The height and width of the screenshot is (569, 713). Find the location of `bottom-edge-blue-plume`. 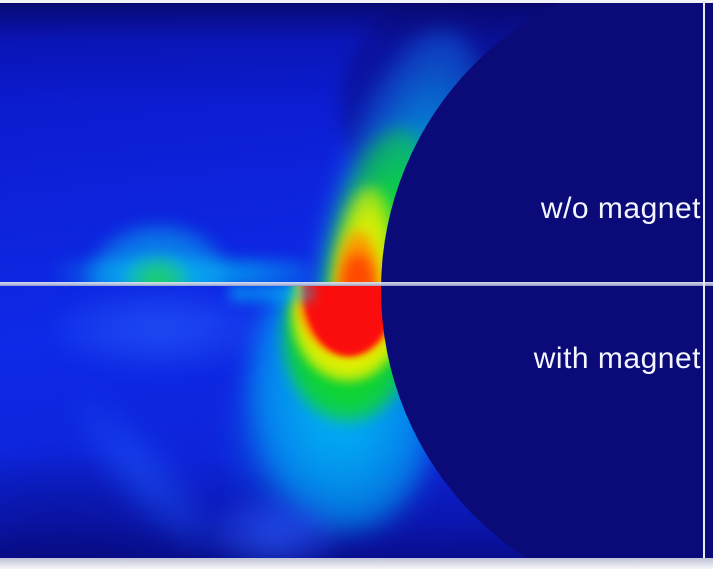

bottom-edge-blue-plume is located at coordinates (275, 527).